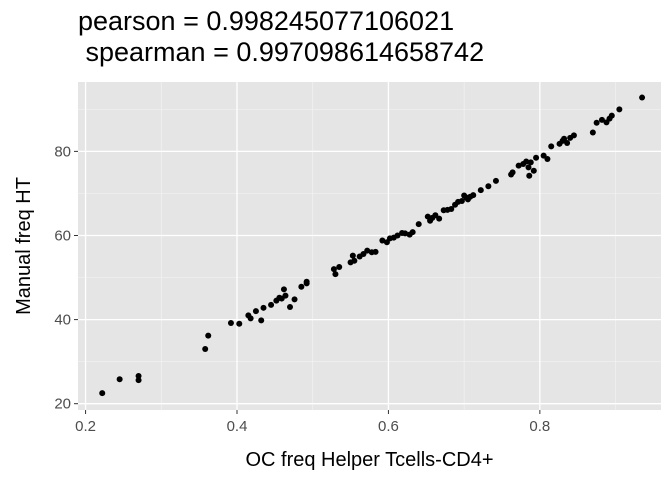 The image size is (672, 480). I want to click on chart-title-spearman: spearman = 0.997098614658742, so click(281, 52).